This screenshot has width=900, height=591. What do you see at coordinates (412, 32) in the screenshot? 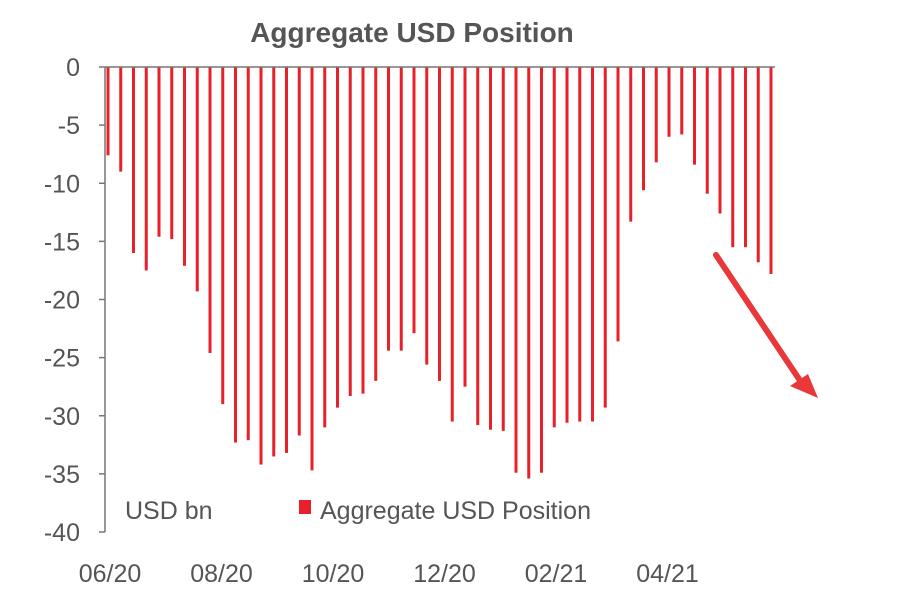
I see `chart-title: Aggregate USD Position` at bounding box center [412, 32].